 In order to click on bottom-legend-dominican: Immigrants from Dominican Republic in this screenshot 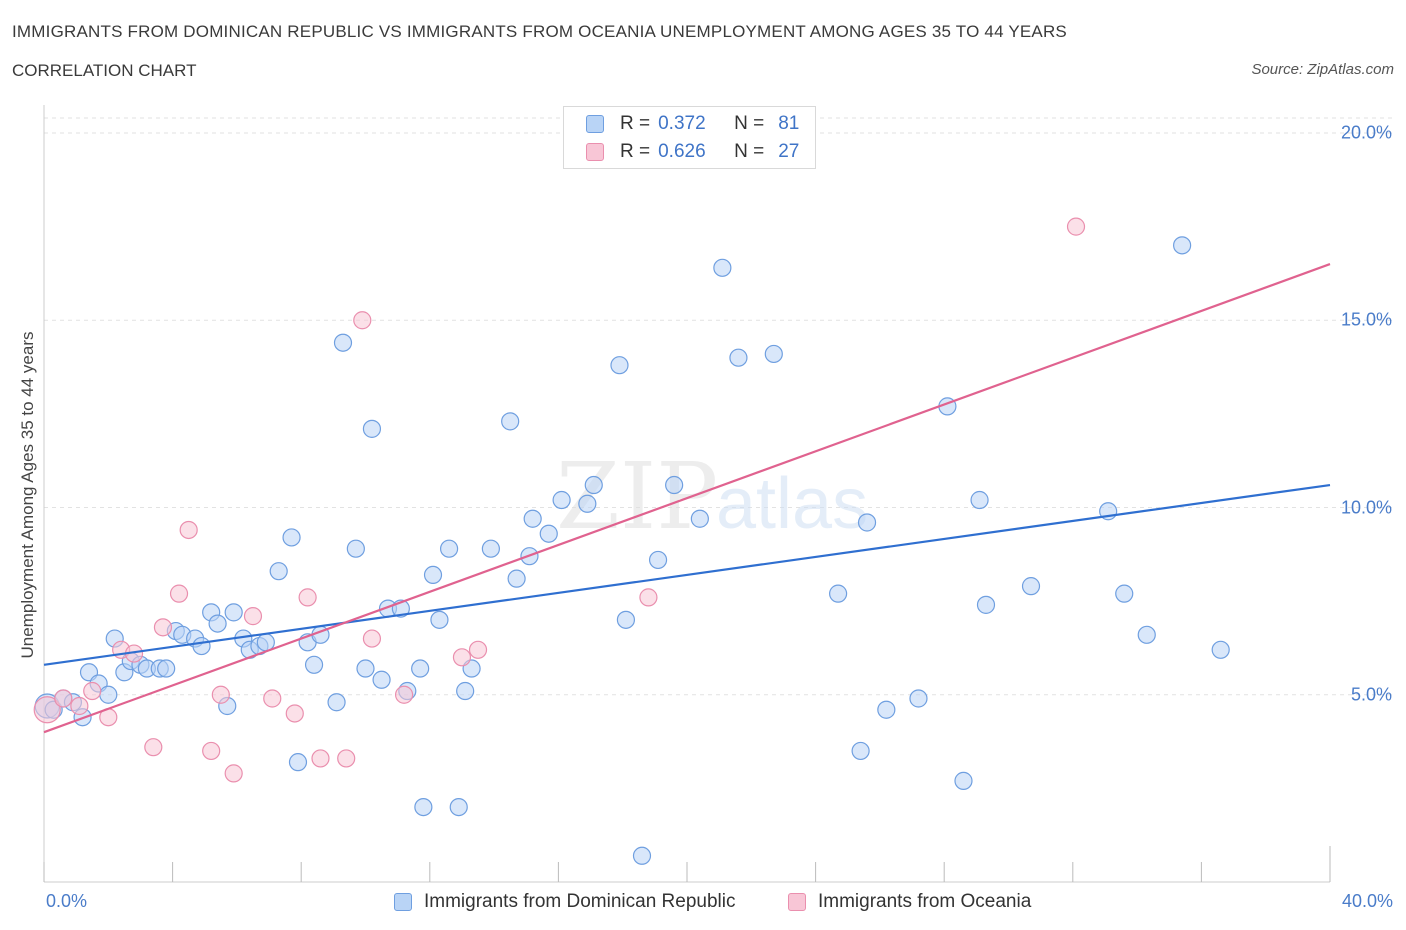, I will do `click(565, 902)`.